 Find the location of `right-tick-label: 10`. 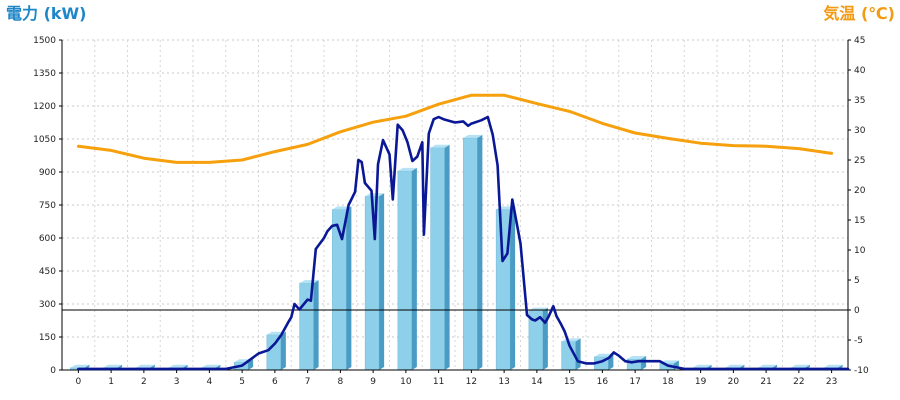

right-tick-label: 10 is located at coordinates (860, 251).